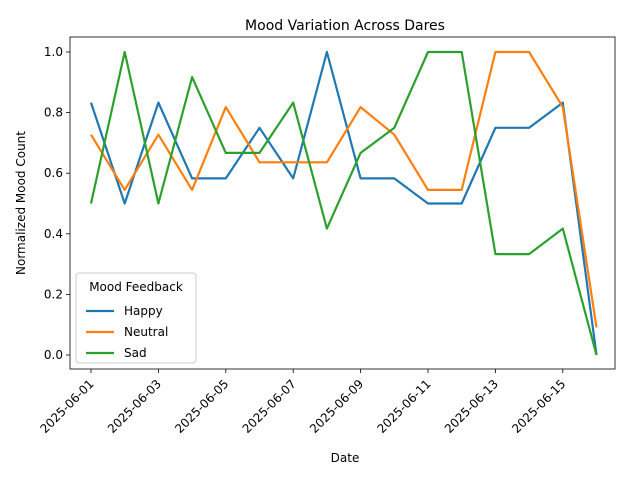  Describe the element at coordinates (143, 311) in the screenshot. I see `legend-label-happy: Happy` at that location.